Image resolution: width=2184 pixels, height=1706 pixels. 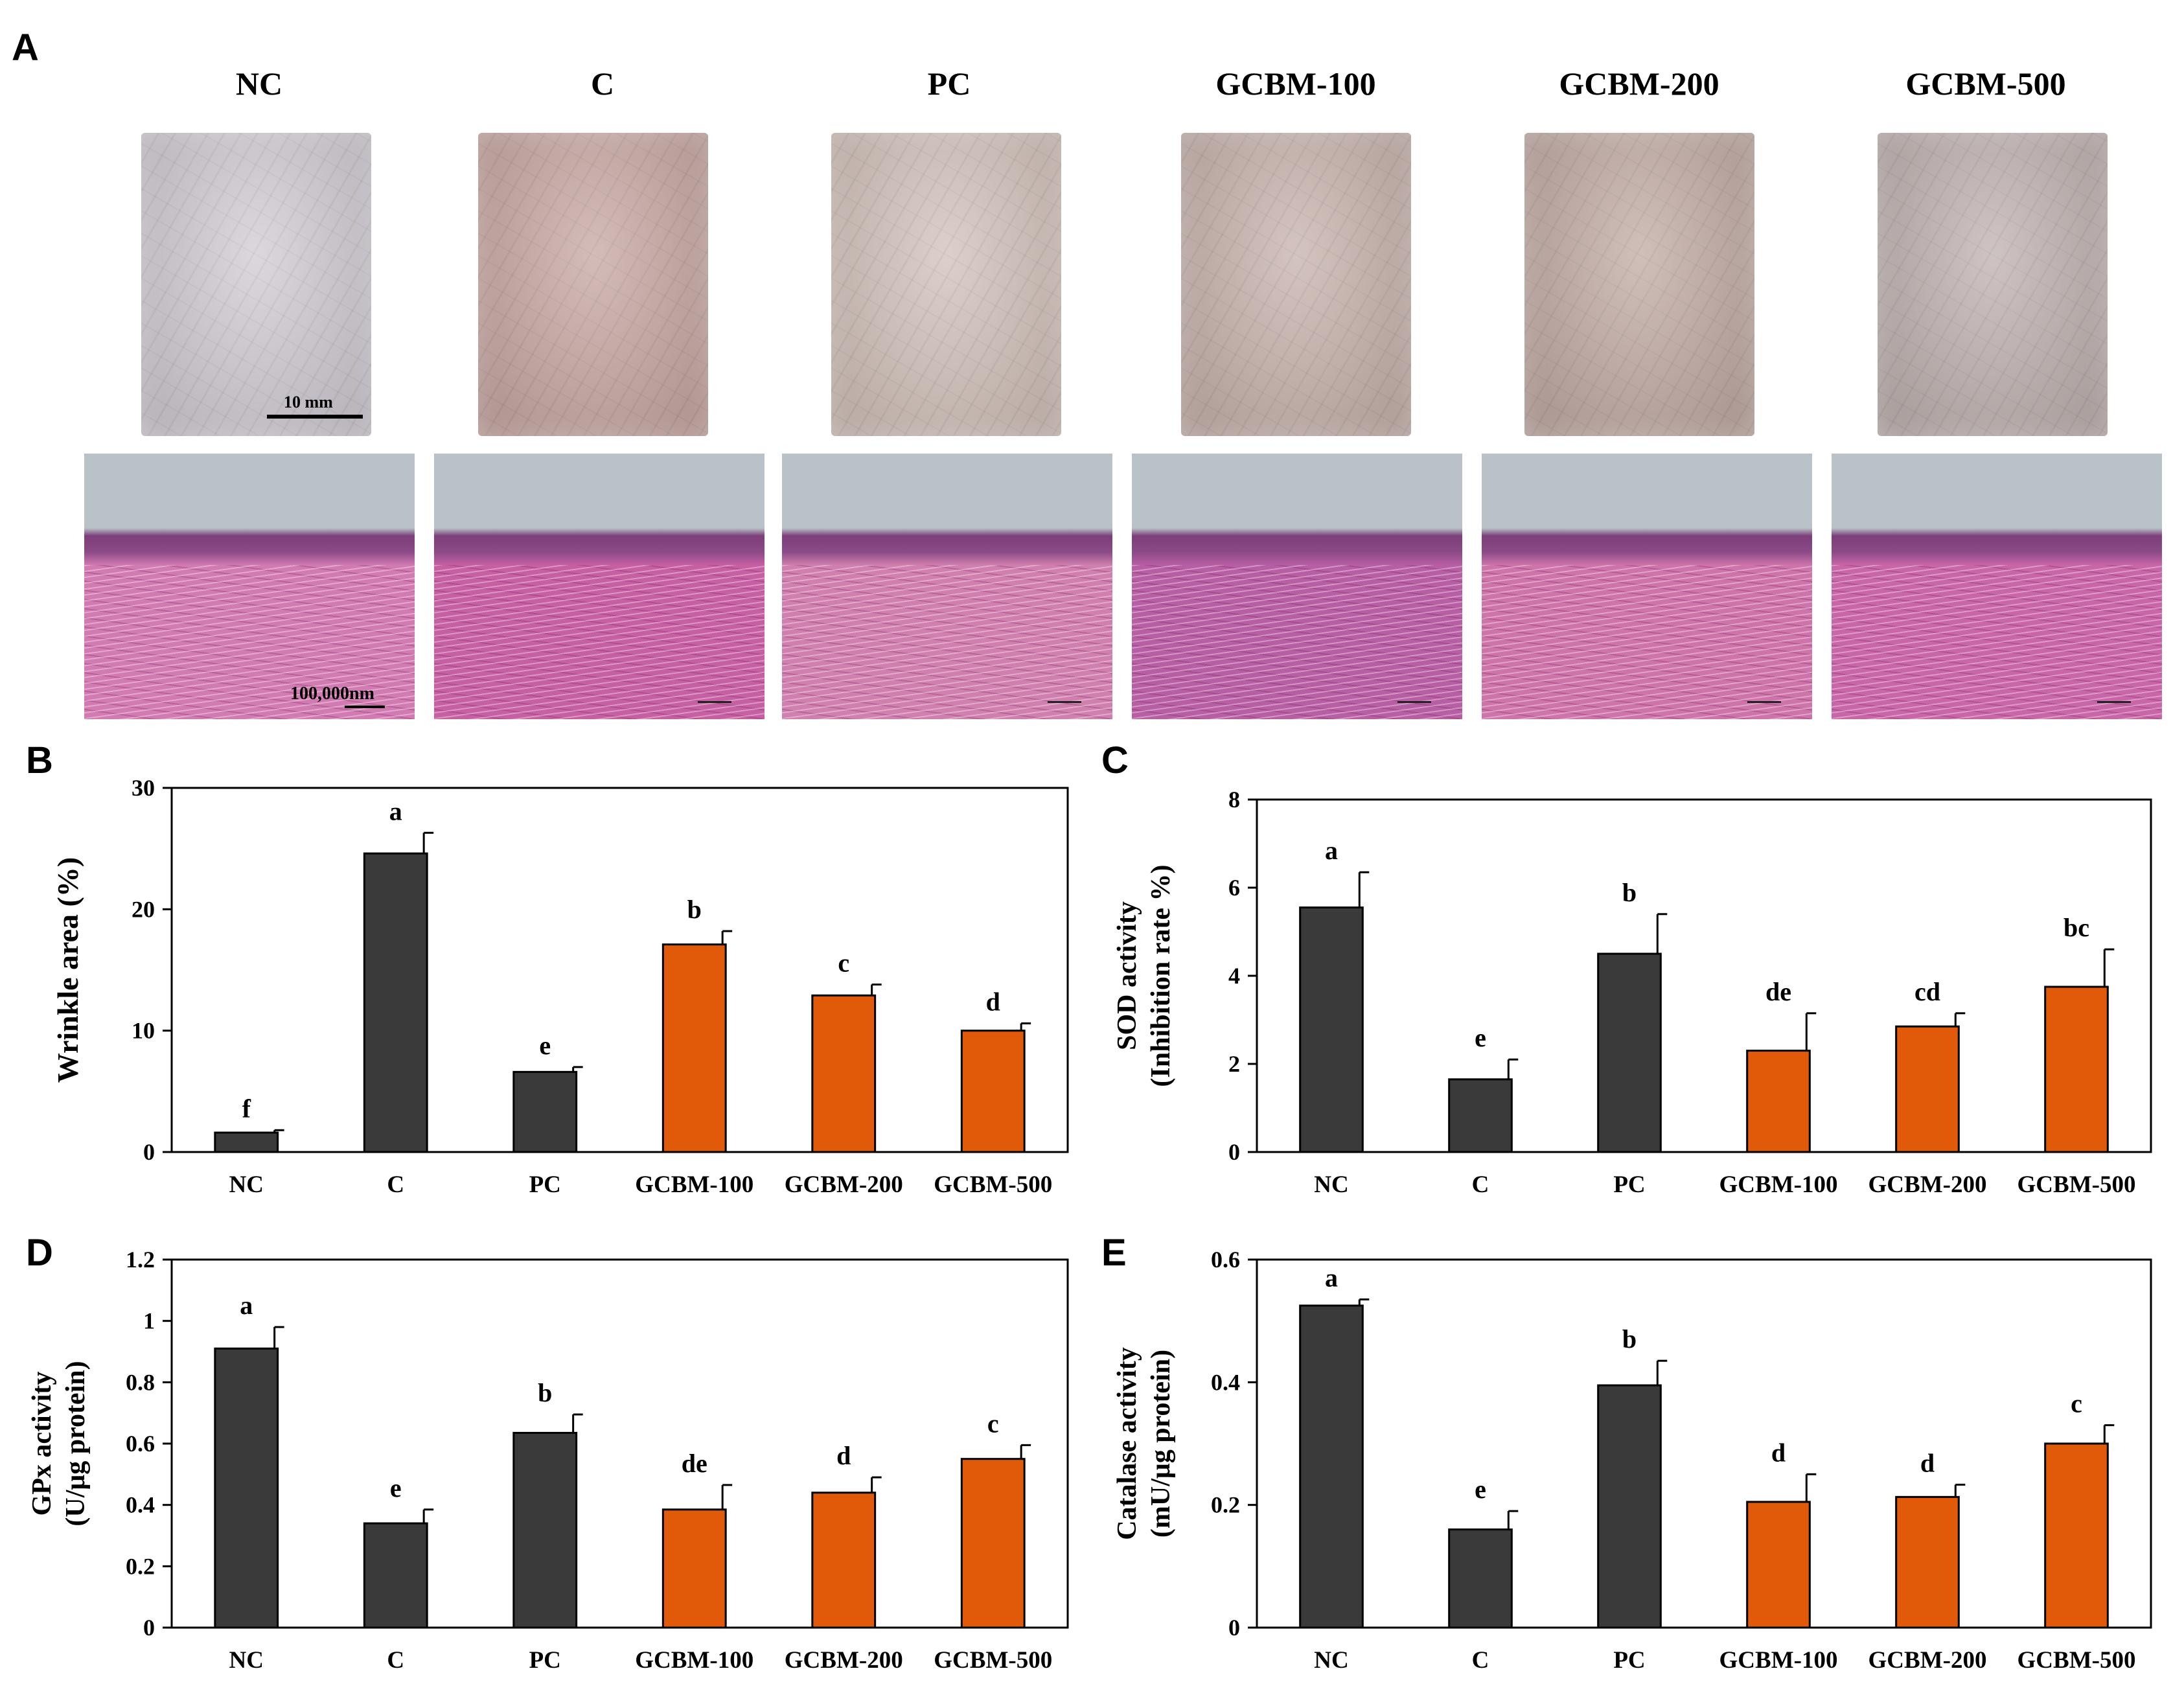 What do you see at coordinates (247, 1108) in the screenshot?
I see `significance-letter: f` at bounding box center [247, 1108].